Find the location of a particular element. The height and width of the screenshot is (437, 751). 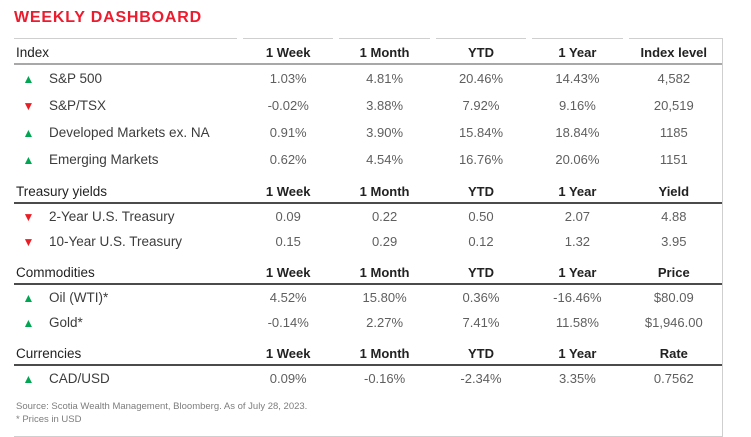

cell-1week: 0.09 is located at coordinates (288, 216).